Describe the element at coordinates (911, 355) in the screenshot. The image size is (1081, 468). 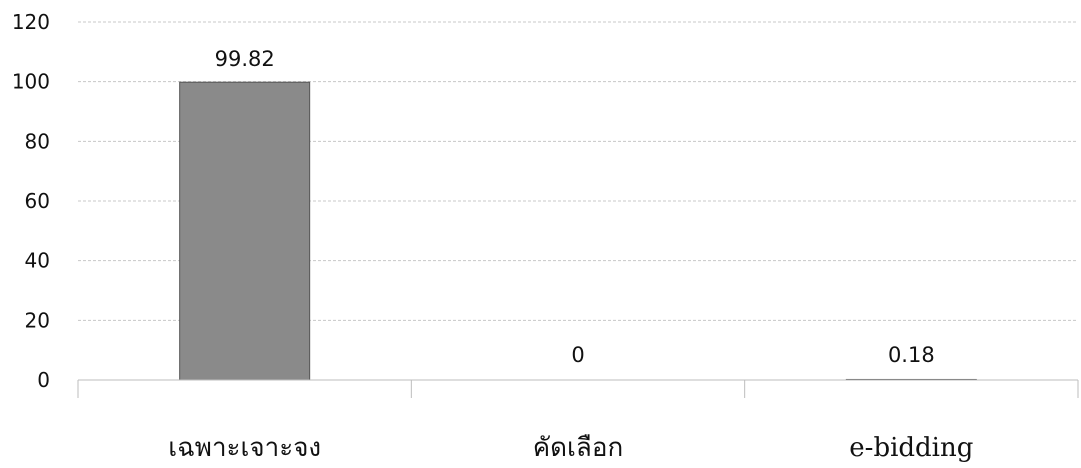
I see `data-label: 0.18` at that location.